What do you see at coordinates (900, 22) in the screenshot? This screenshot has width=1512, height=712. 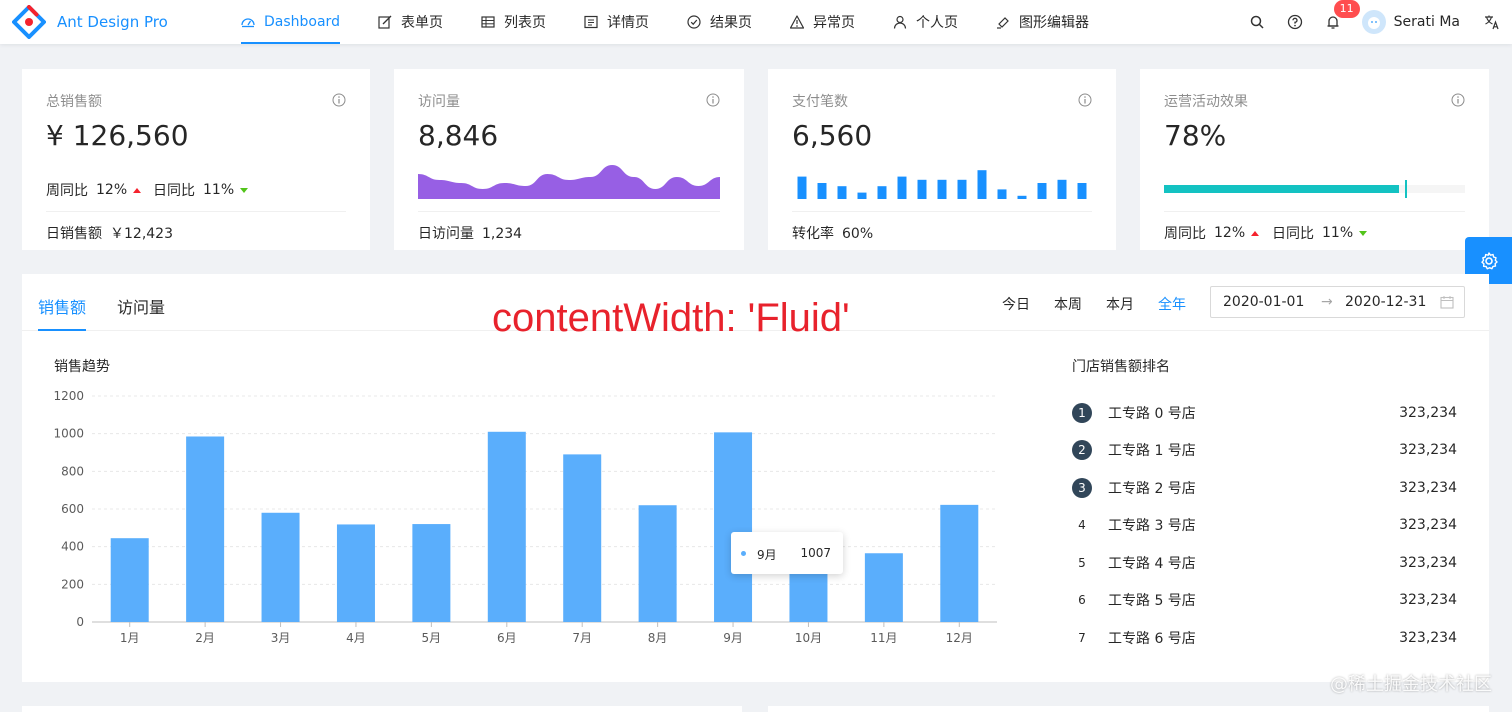 I see `user-icon` at bounding box center [900, 22].